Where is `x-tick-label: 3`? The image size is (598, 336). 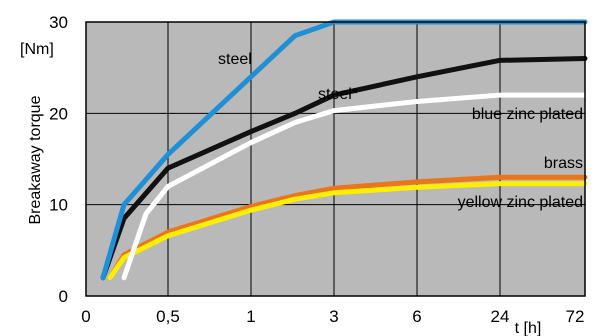
x-tick-label: 3 is located at coordinates (333, 316).